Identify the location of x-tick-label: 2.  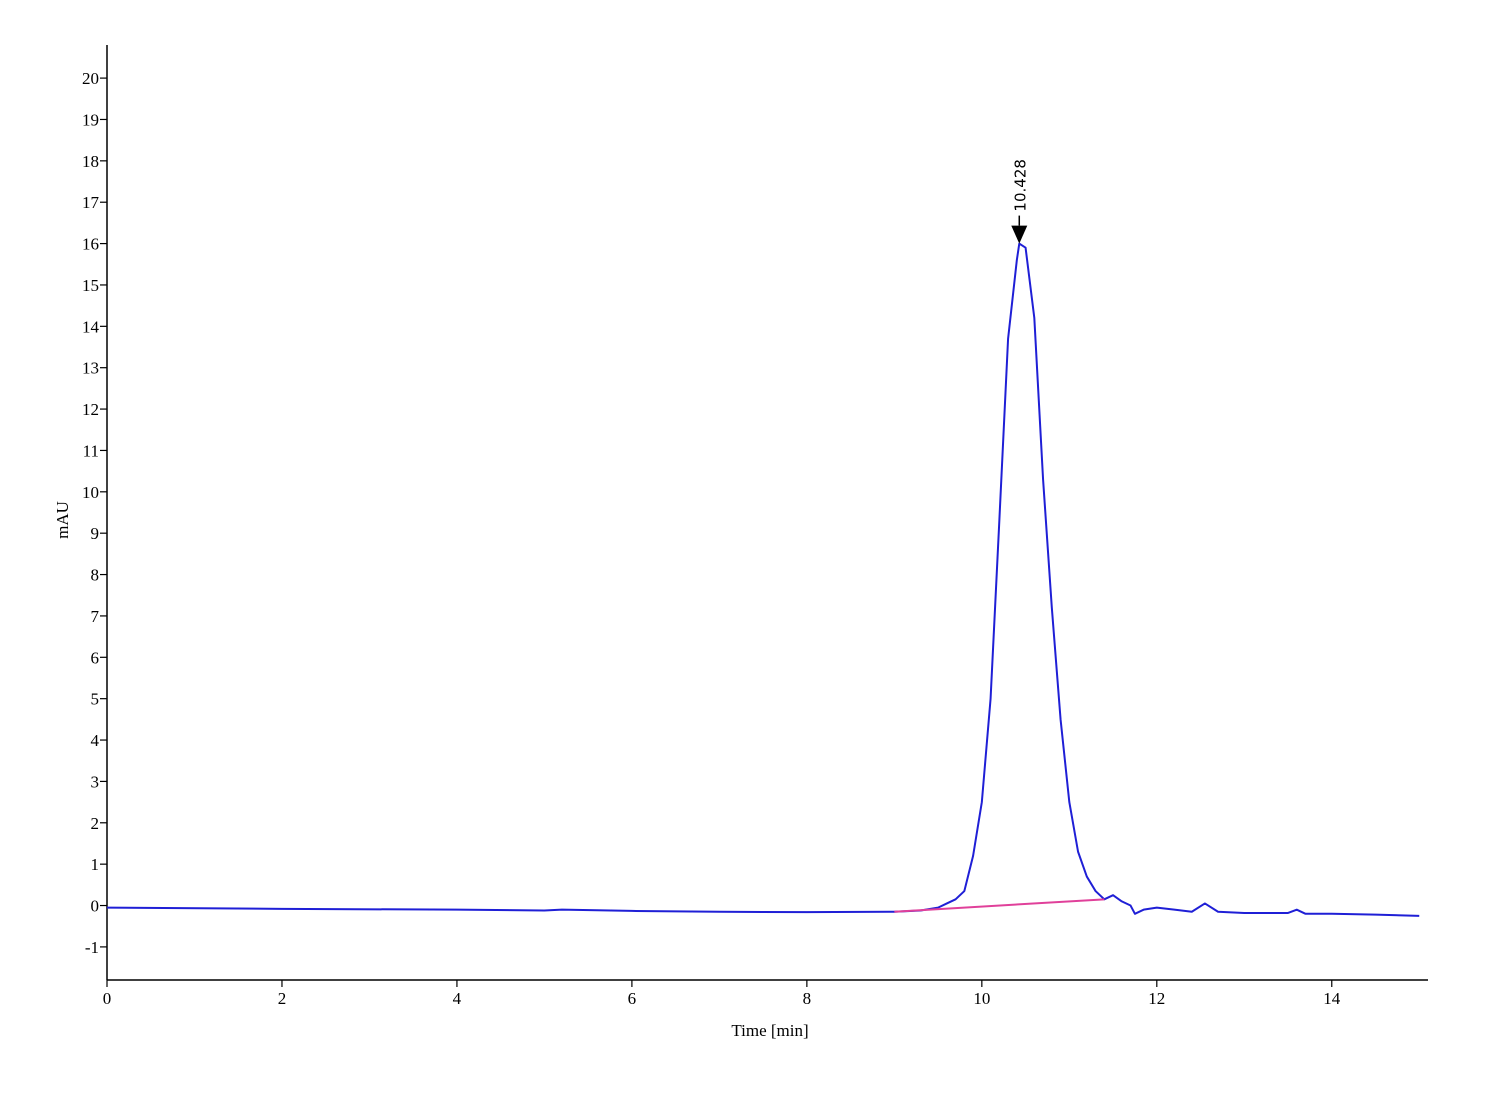
(282, 998).